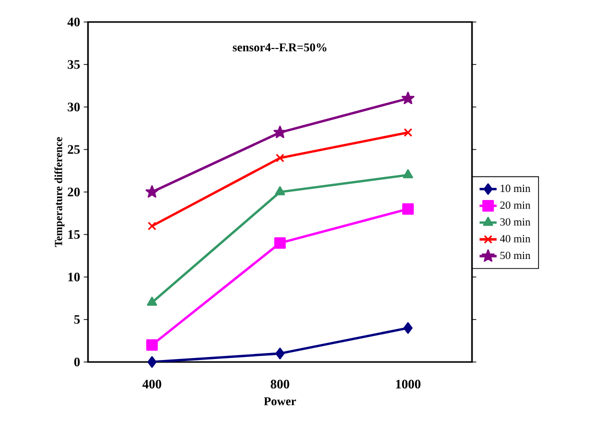 This screenshot has width=604, height=421. What do you see at coordinates (74, 192) in the screenshot?
I see `y-tick-label: 20` at bounding box center [74, 192].